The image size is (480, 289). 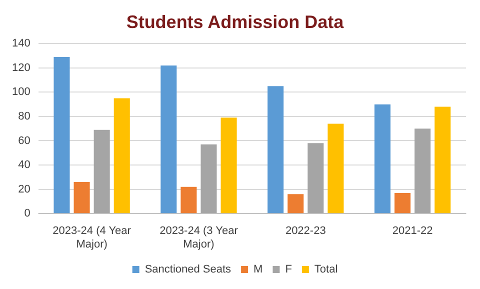 I want to click on y-tick-label: 140, so click(x=21, y=44).